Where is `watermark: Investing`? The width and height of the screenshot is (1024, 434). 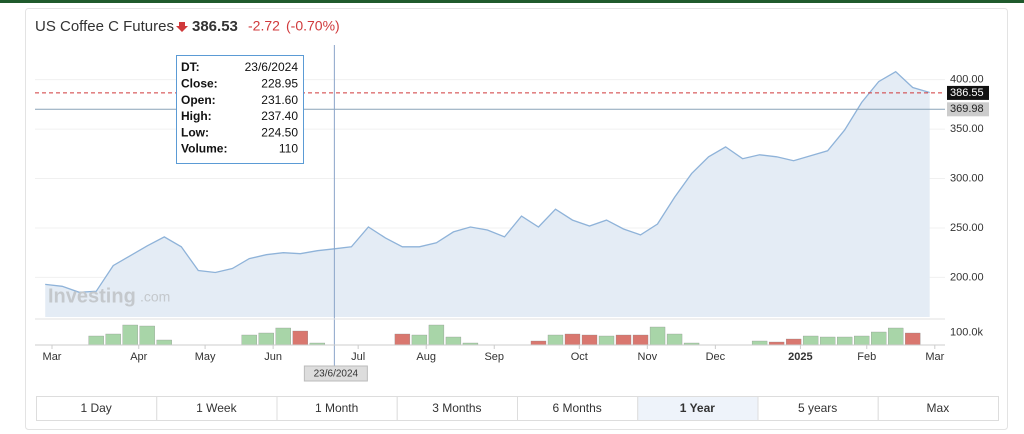
watermark: Investing is located at coordinates (92, 296).